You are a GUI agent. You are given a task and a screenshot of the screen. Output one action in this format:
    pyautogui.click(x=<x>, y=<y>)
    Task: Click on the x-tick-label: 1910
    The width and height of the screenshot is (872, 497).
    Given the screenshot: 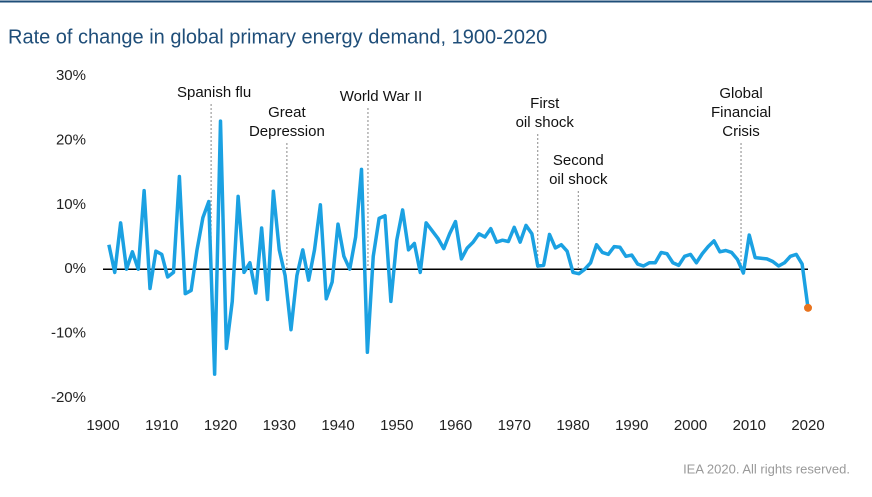 What is the action you would take?
    pyautogui.click(x=161, y=425)
    